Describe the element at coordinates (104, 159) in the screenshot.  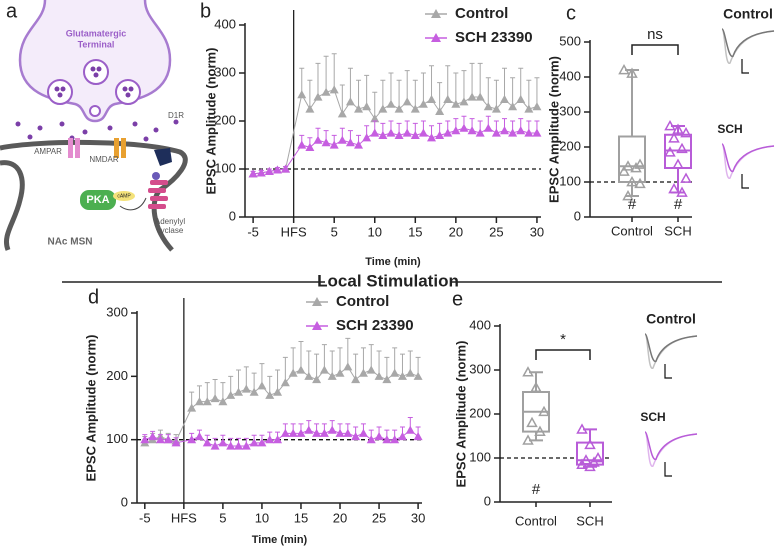
I see `nmdar-label: NMDAR` at that location.